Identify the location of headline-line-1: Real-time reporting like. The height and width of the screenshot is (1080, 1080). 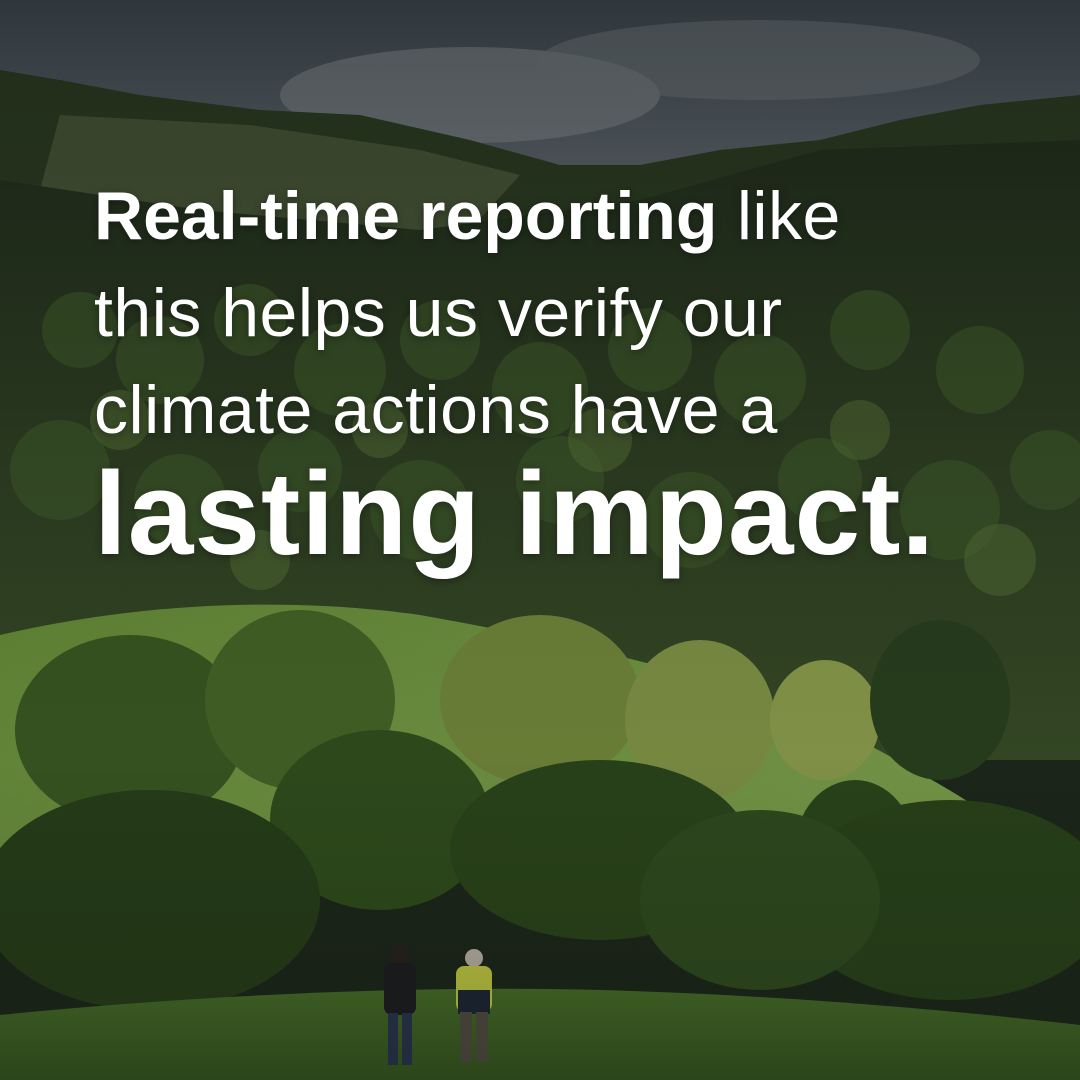
(564, 216).